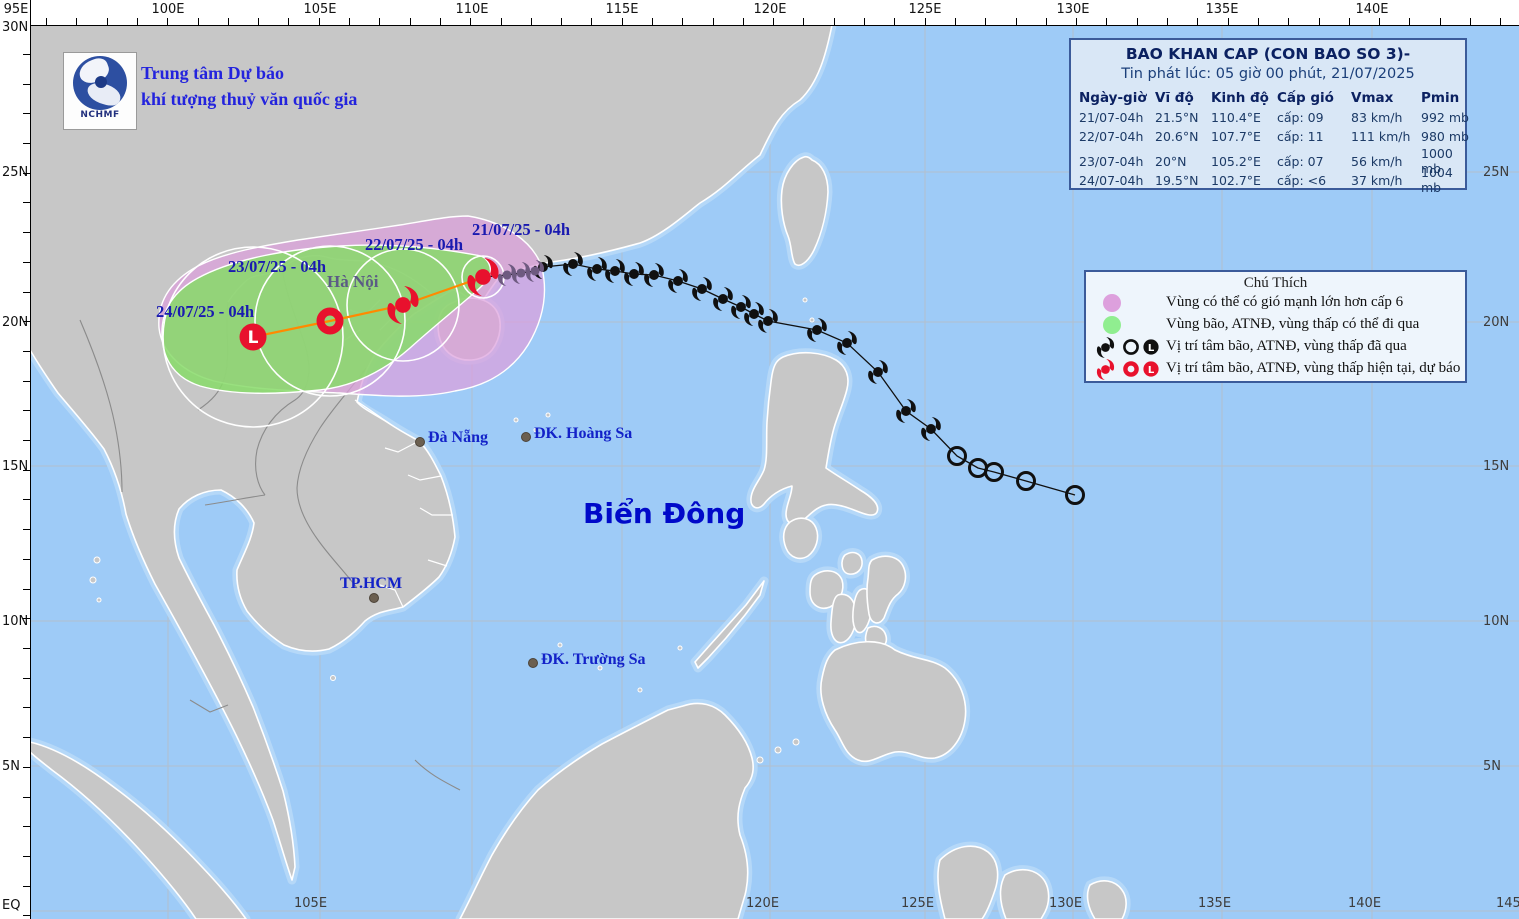  What do you see at coordinates (1111, 180) in the screenshot?
I see `table-cell: 24/07-04h` at bounding box center [1111, 180].